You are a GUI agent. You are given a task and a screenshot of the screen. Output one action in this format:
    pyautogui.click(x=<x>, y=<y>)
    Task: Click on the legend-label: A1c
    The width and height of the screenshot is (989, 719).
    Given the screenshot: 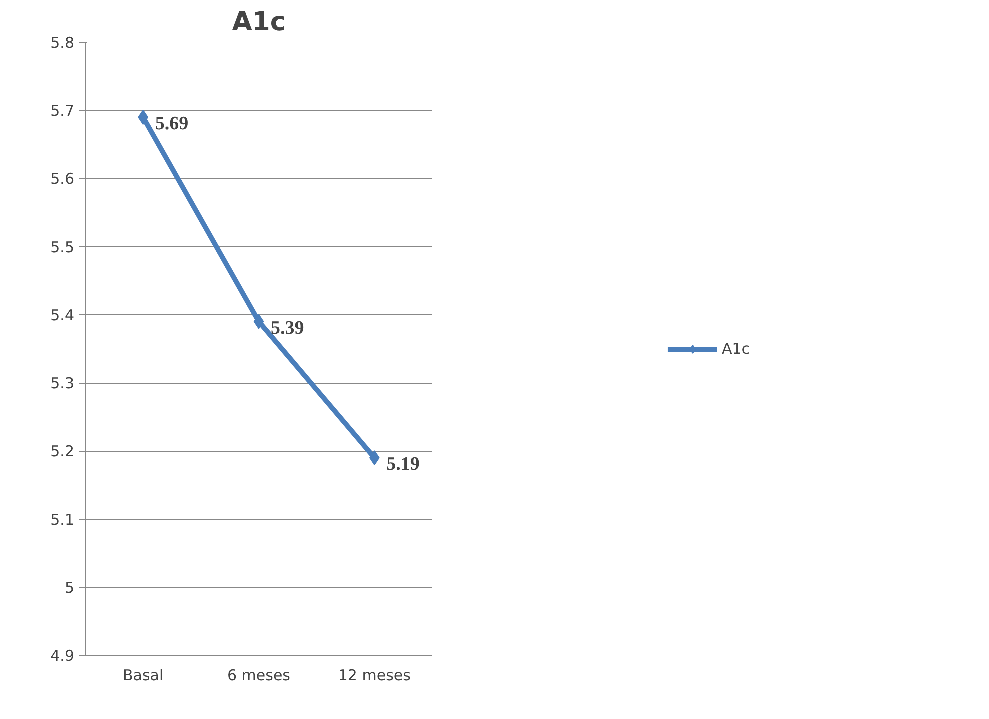 What is the action you would take?
    pyautogui.click(x=736, y=349)
    